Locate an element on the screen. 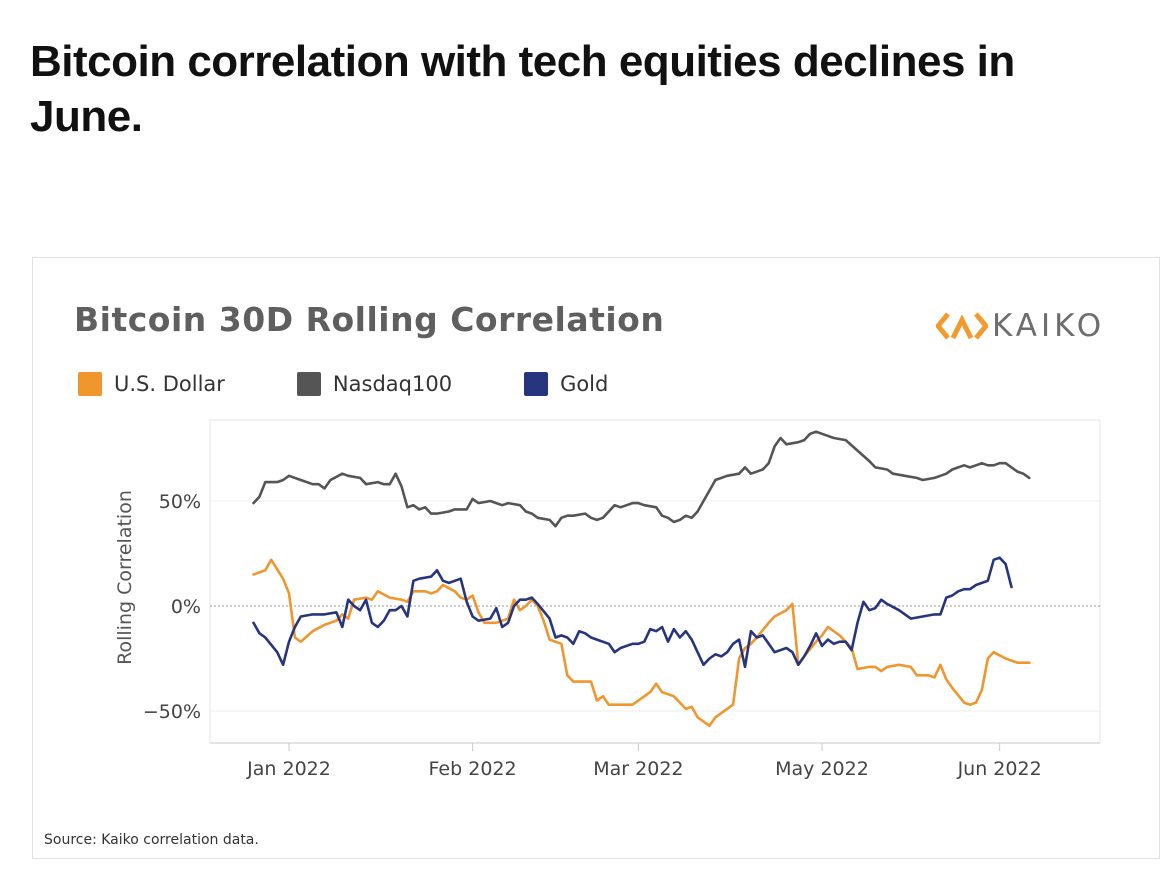  x-tick-label: Feb 2022 is located at coordinates (473, 769).